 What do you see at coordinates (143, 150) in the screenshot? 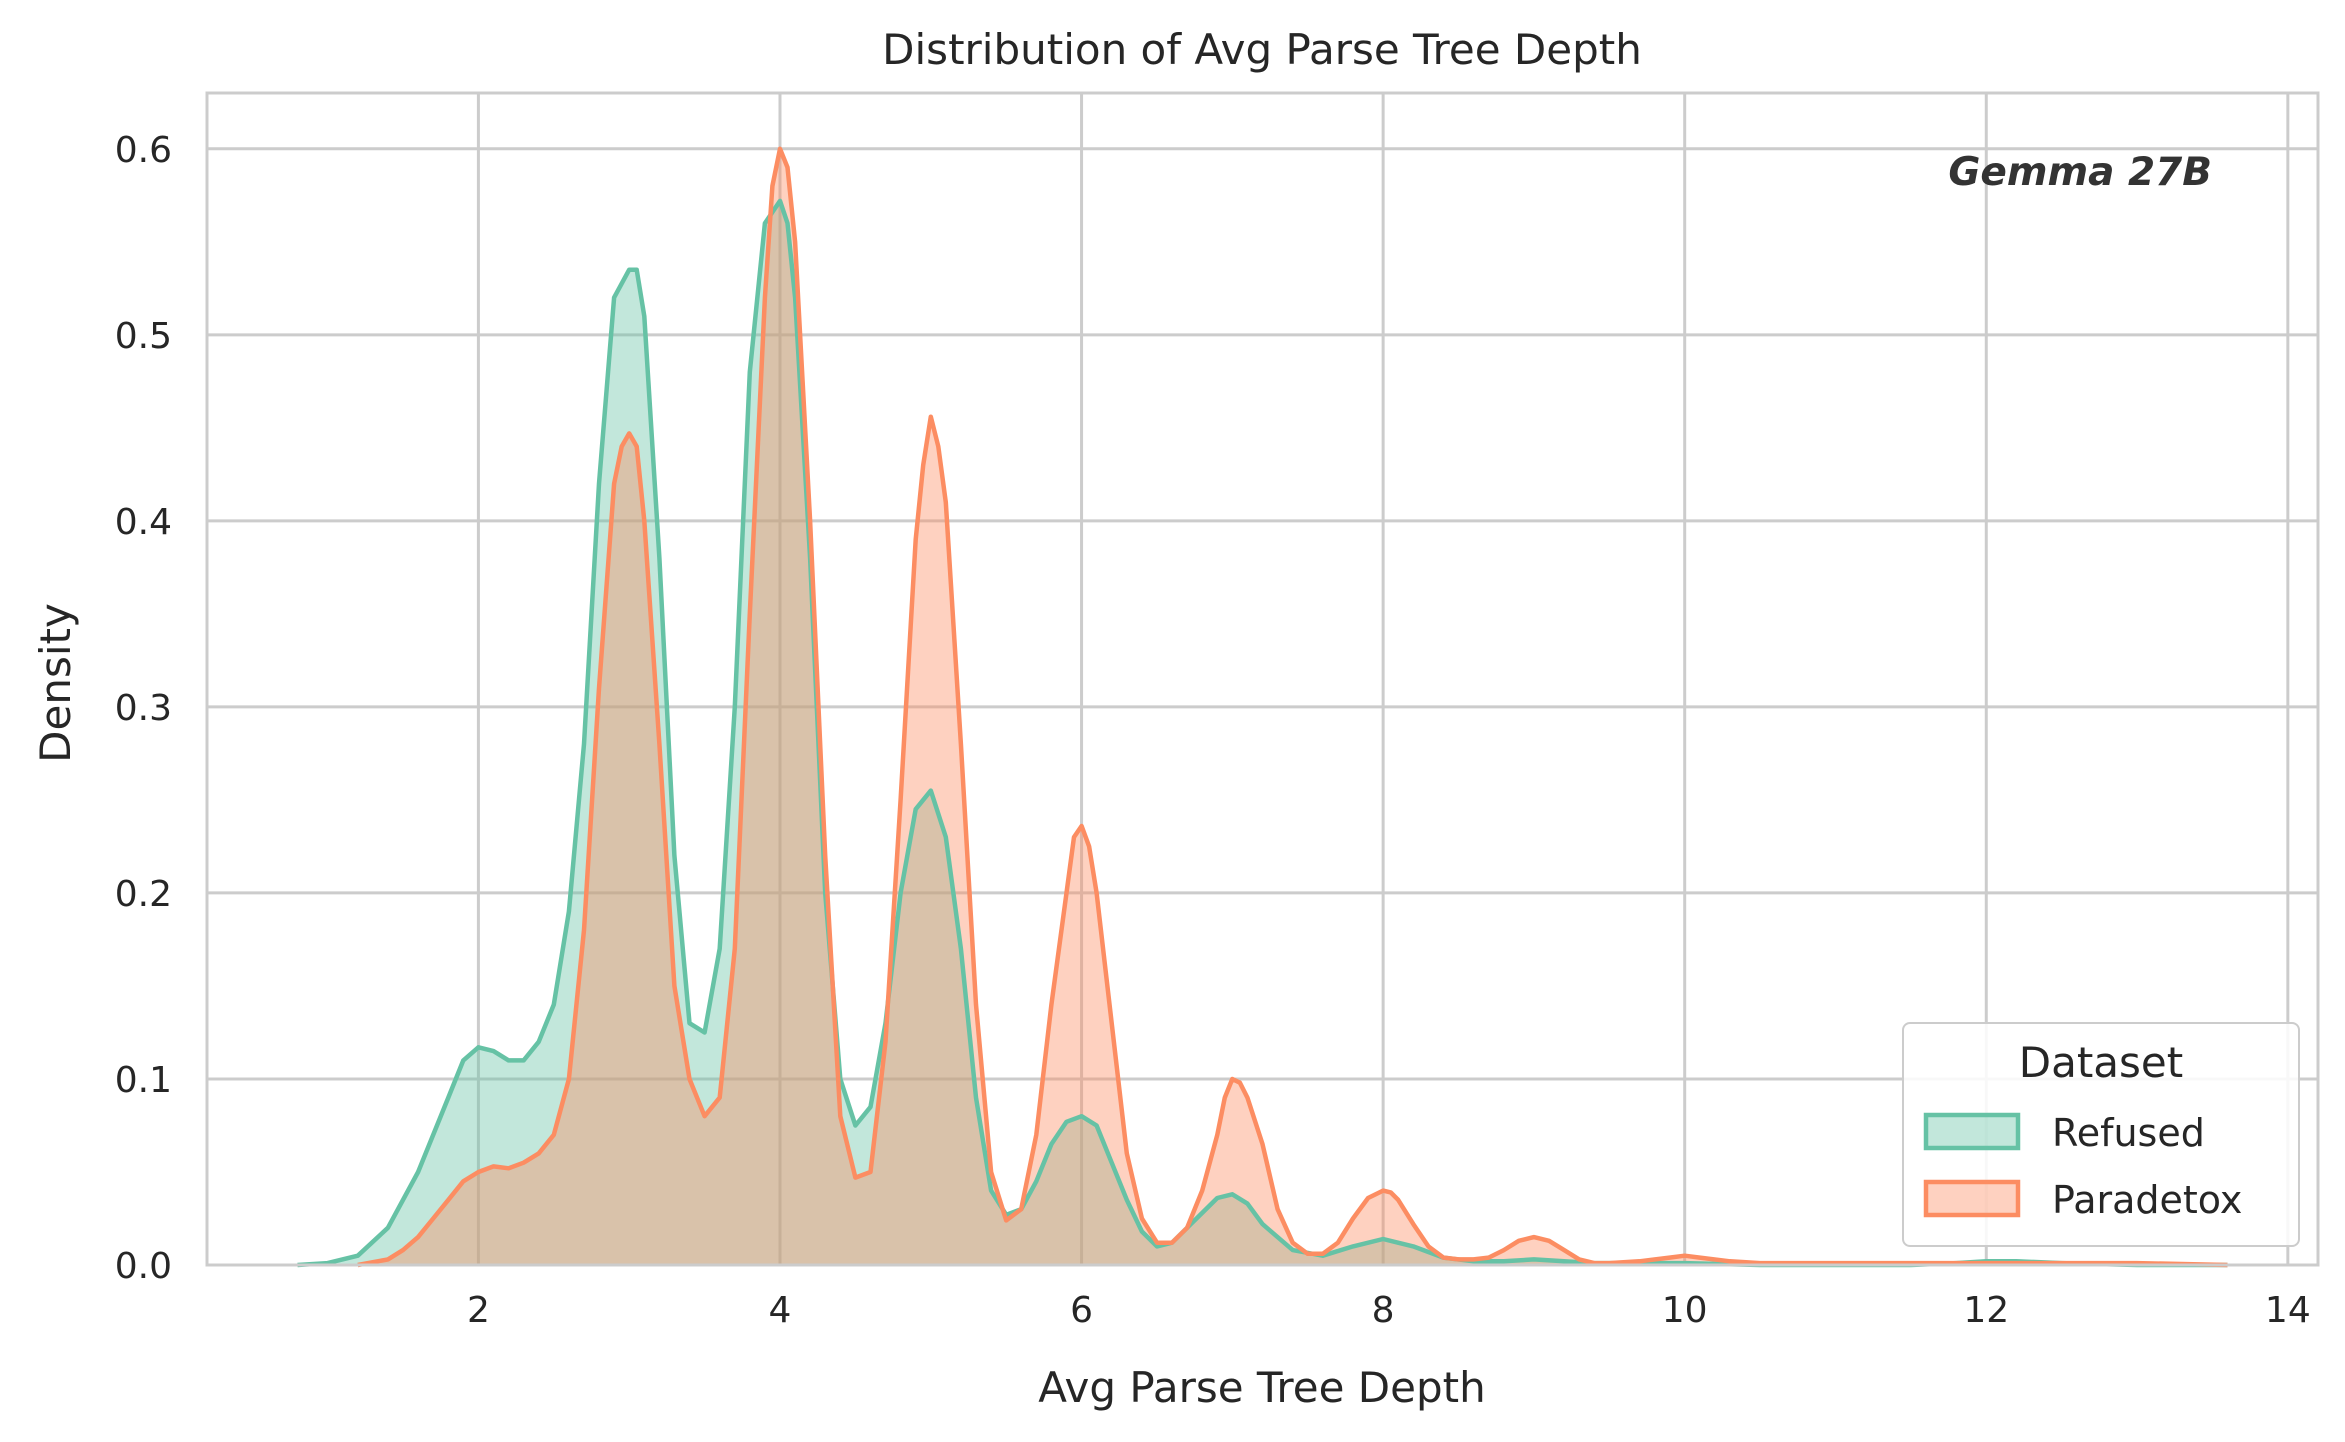
I see `y-tick-label: 0.6` at bounding box center [143, 150].